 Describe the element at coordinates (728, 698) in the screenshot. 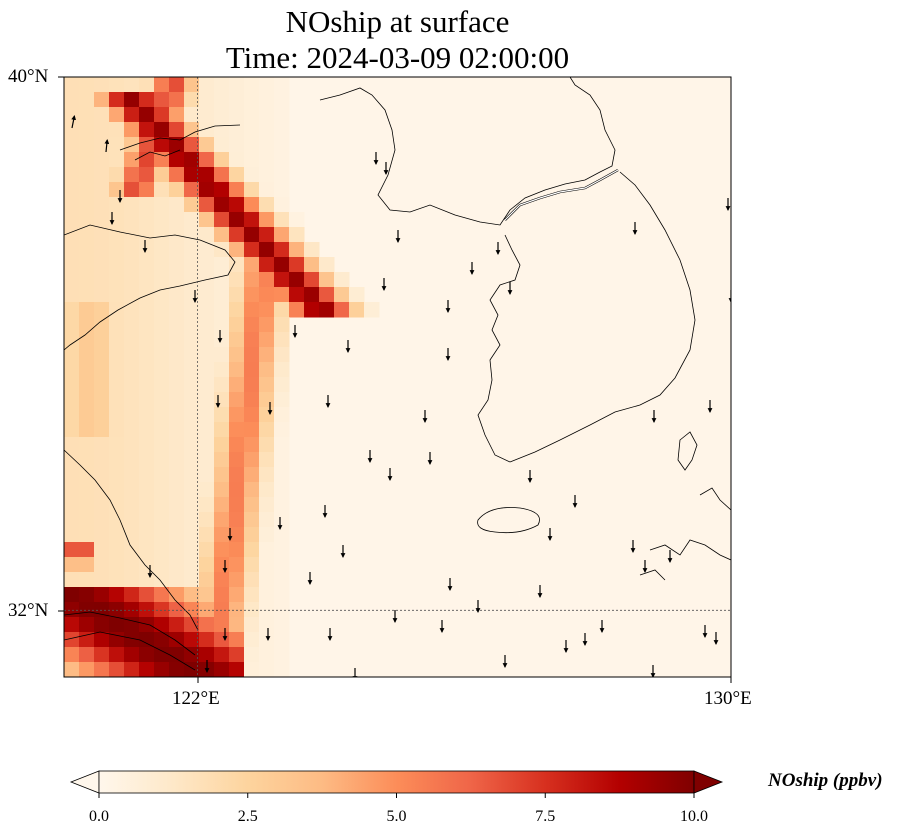

I see `lon-label-130: 130°E` at that location.